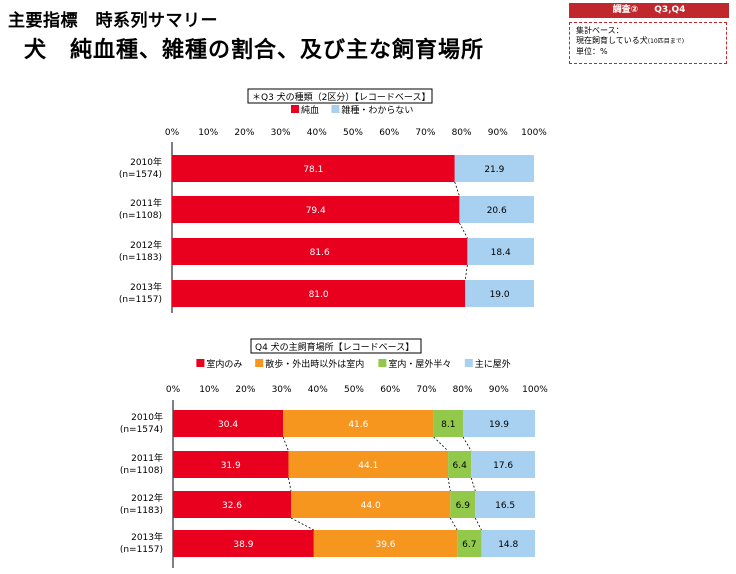 The width and height of the screenshot is (736, 574). What do you see at coordinates (146, 245) in the screenshot?
I see `category-label: 2012年` at bounding box center [146, 245].